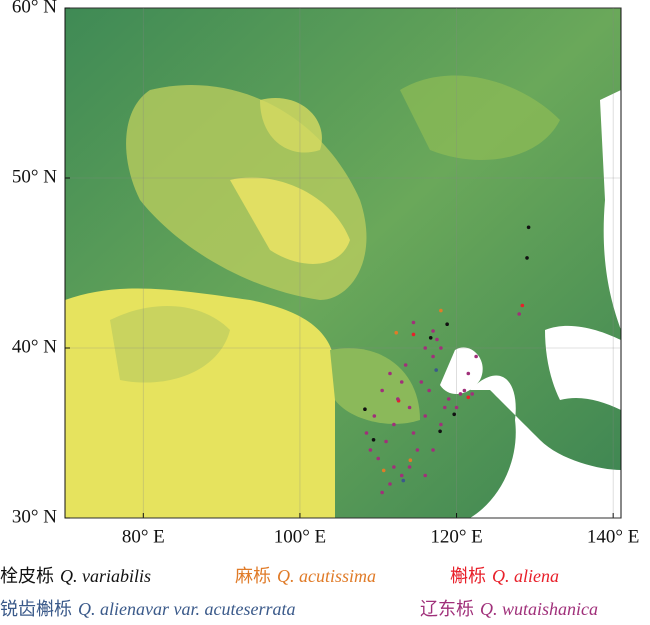  I want to click on y-tick-label: 50° N, so click(34, 176).